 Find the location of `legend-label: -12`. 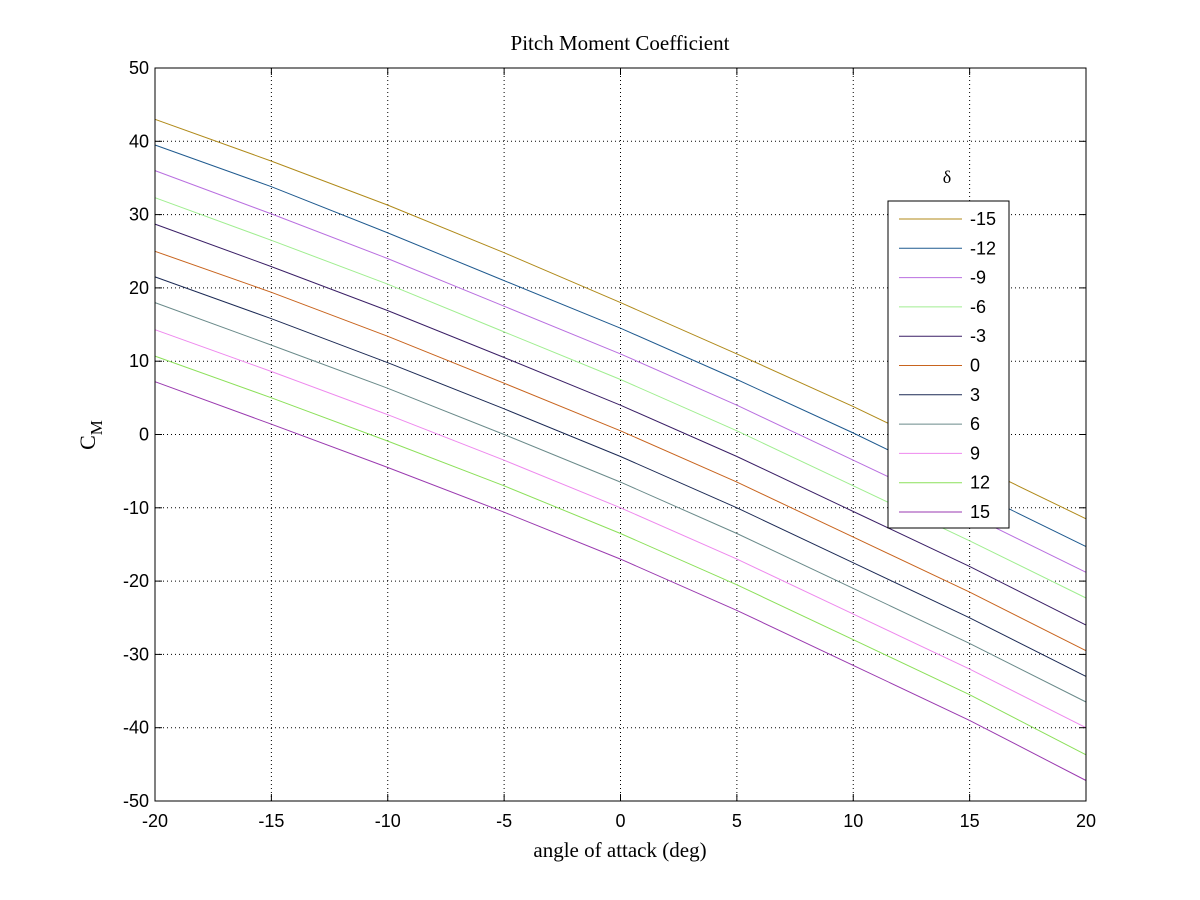

legend-label: -12 is located at coordinates (983, 248).